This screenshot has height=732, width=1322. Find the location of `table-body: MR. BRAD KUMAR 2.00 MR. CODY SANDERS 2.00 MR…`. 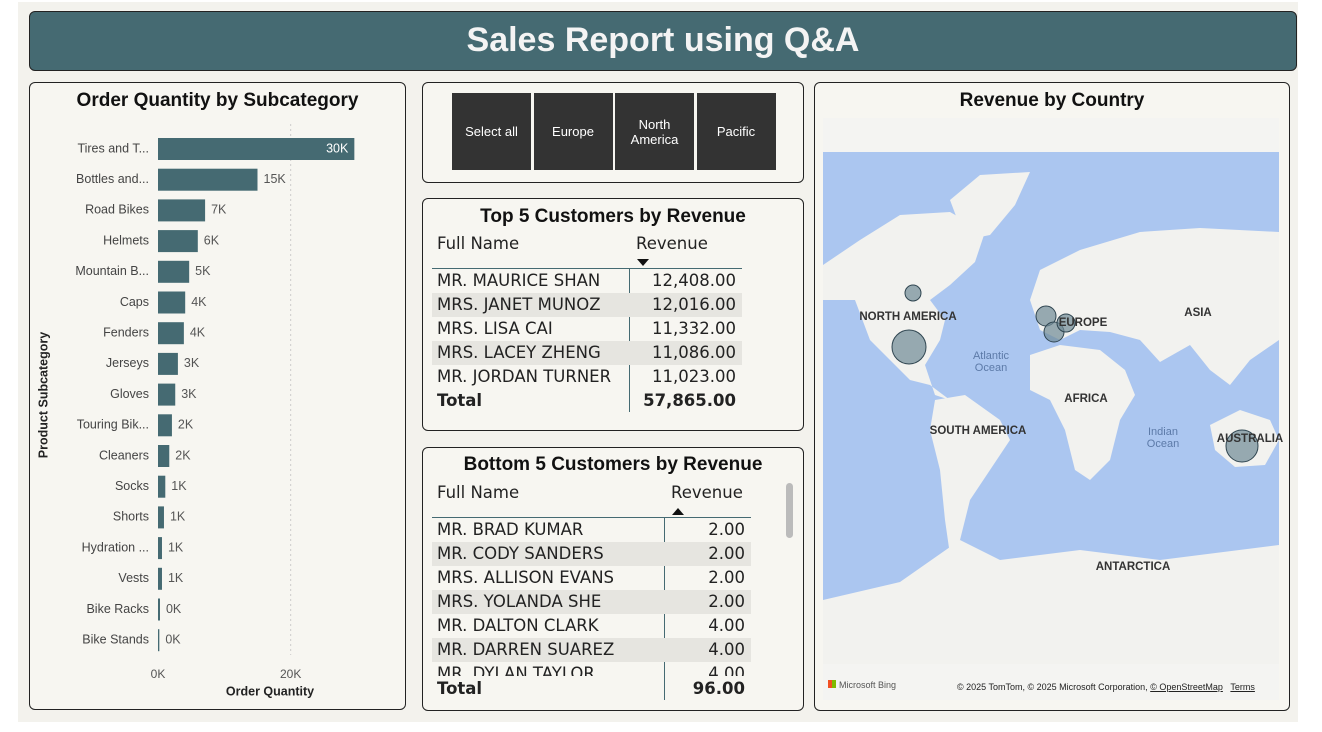

table-body: MR. BRAD KUMAR 2.00 MR. CODY SANDERS 2.00 MR… is located at coordinates (591, 597).